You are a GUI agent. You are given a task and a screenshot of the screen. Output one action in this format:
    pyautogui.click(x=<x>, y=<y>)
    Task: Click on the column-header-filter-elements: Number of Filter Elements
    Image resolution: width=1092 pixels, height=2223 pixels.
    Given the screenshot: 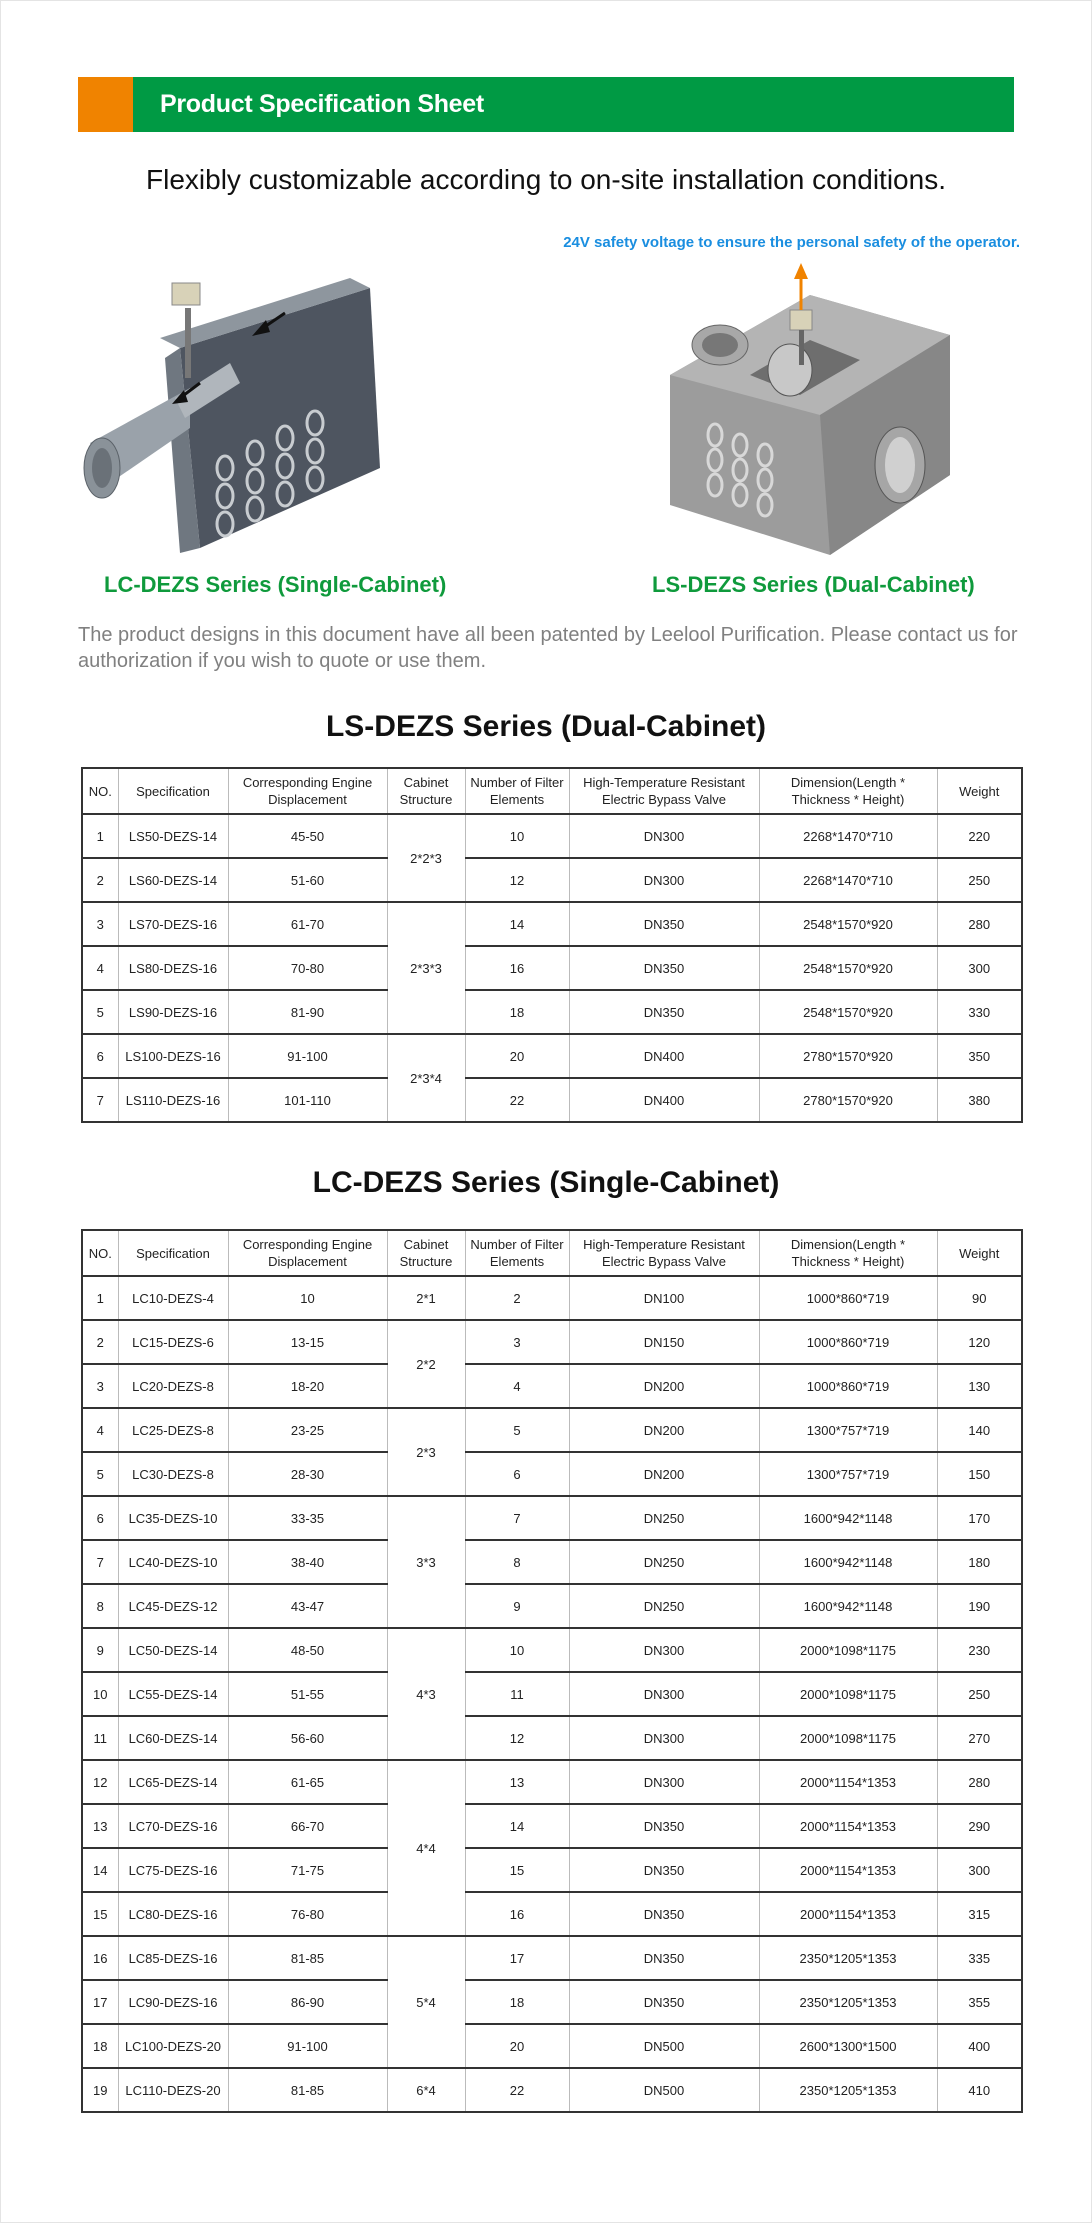 What is the action you would take?
    pyautogui.click(x=517, y=791)
    